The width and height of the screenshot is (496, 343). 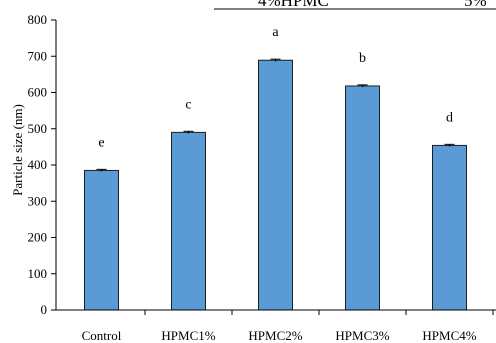 I want to click on y-tick-label: 100, so click(x=38, y=273).